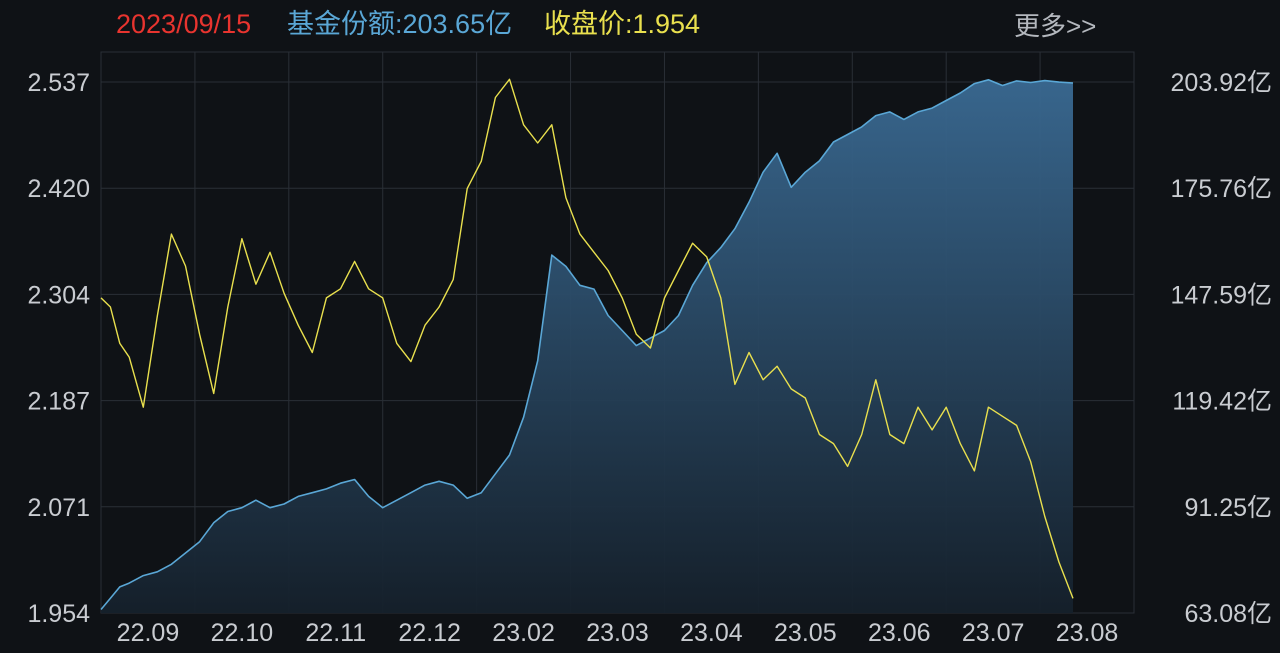 Image resolution: width=1280 pixels, height=653 pixels. What do you see at coordinates (335, 633) in the screenshot?
I see `x-axis-tick-label: 22.11` at bounding box center [335, 633].